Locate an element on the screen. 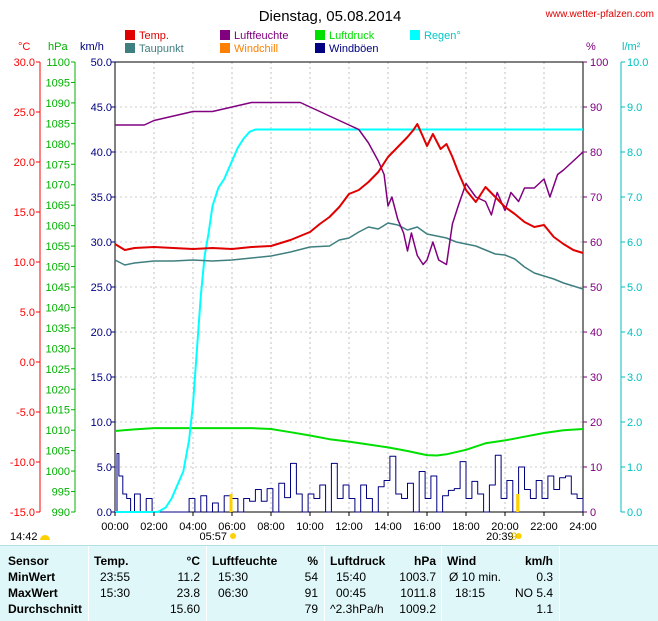 This screenshot has width=658, height=621. pct-tick-label: 70 is located at coordinates (596, 198).